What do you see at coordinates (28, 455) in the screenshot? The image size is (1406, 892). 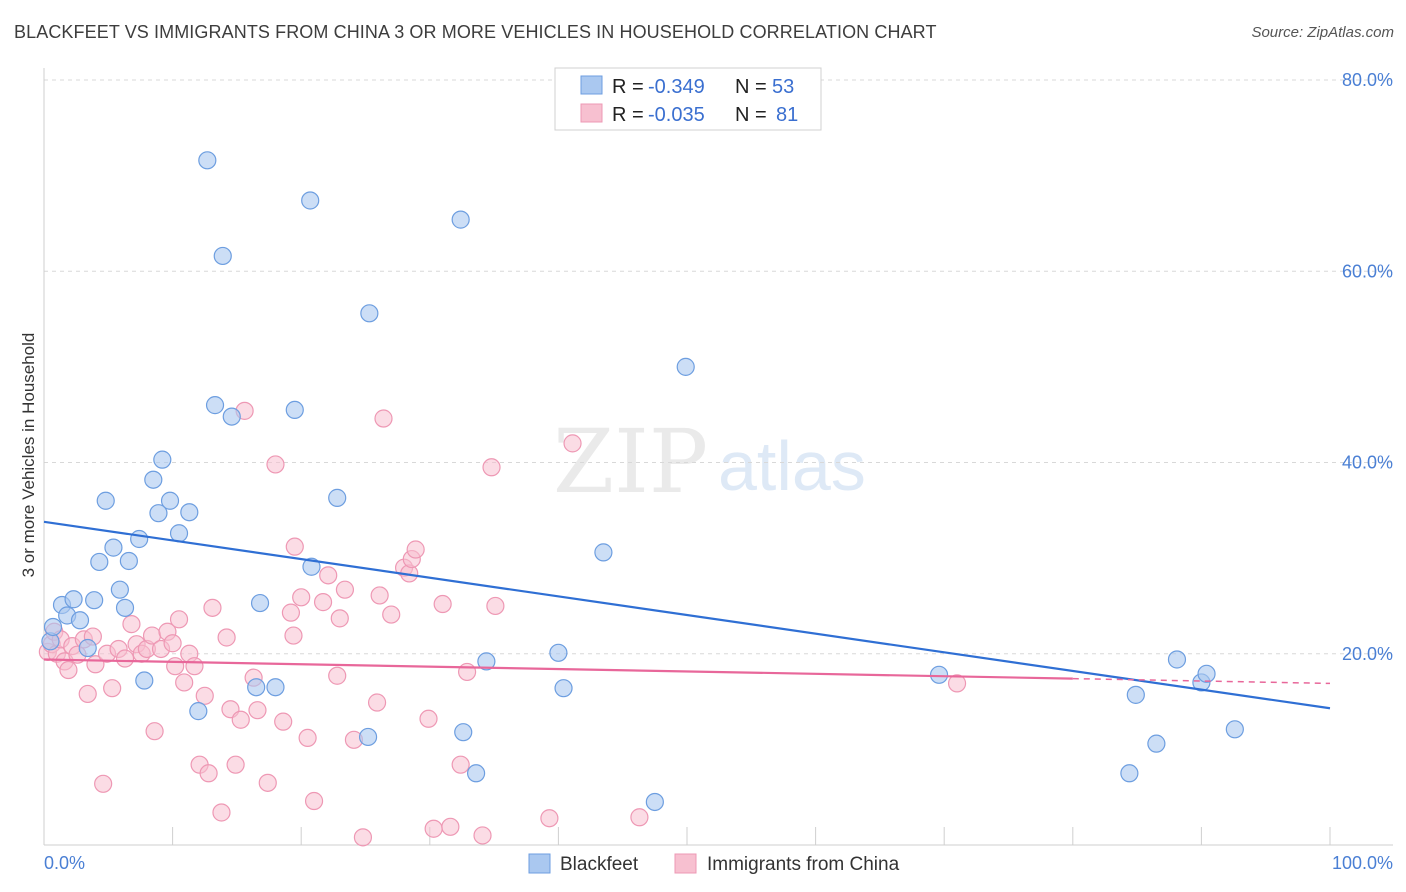 I see `y-axis-label: 3 or more Vehicles in Household` at bounding box center [28, 455].